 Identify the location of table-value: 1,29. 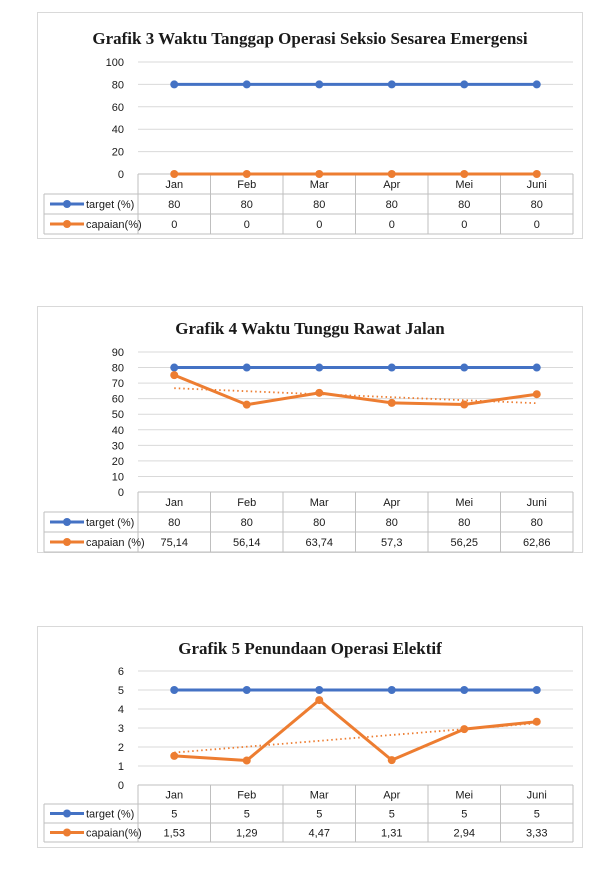
(246, 834).